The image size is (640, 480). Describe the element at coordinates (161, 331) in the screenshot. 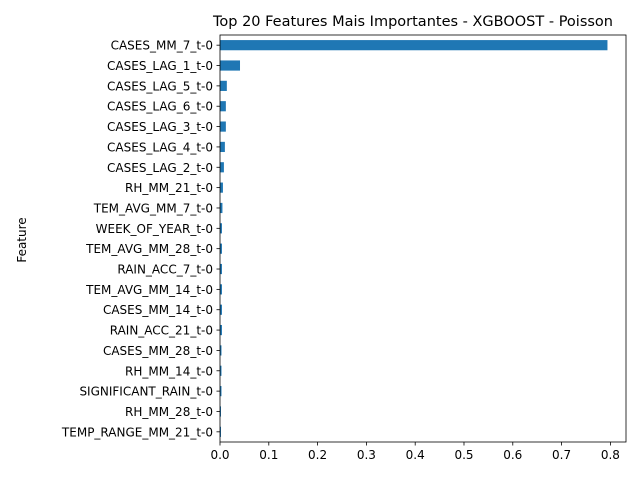

I see `y-tick-label: RAIN_ACC_21_t-0` at that location.